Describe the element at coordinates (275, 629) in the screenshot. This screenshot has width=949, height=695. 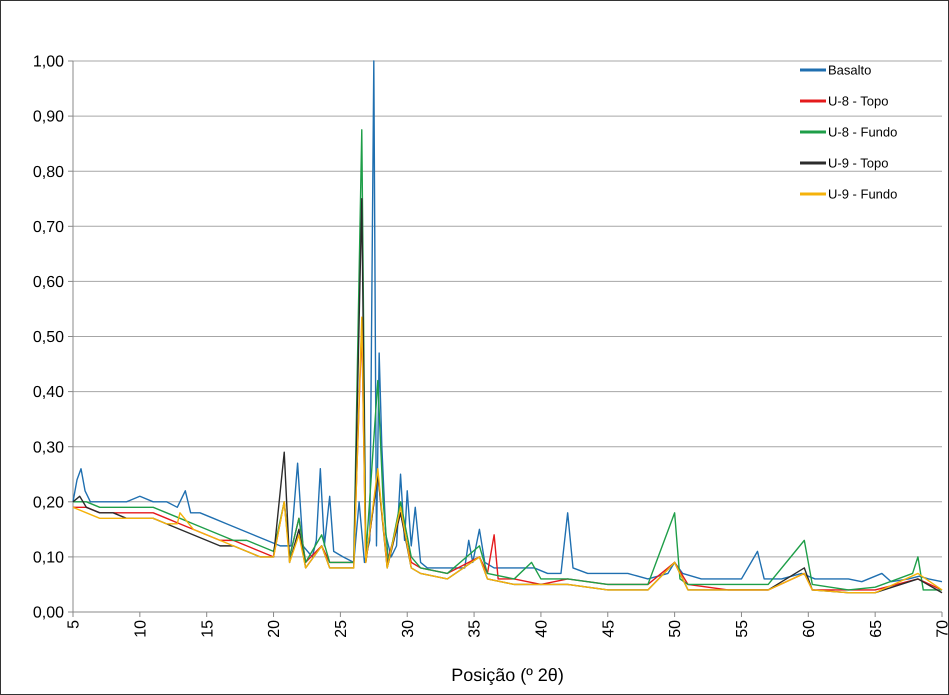
I see `x-tick-label: 20` at that location.